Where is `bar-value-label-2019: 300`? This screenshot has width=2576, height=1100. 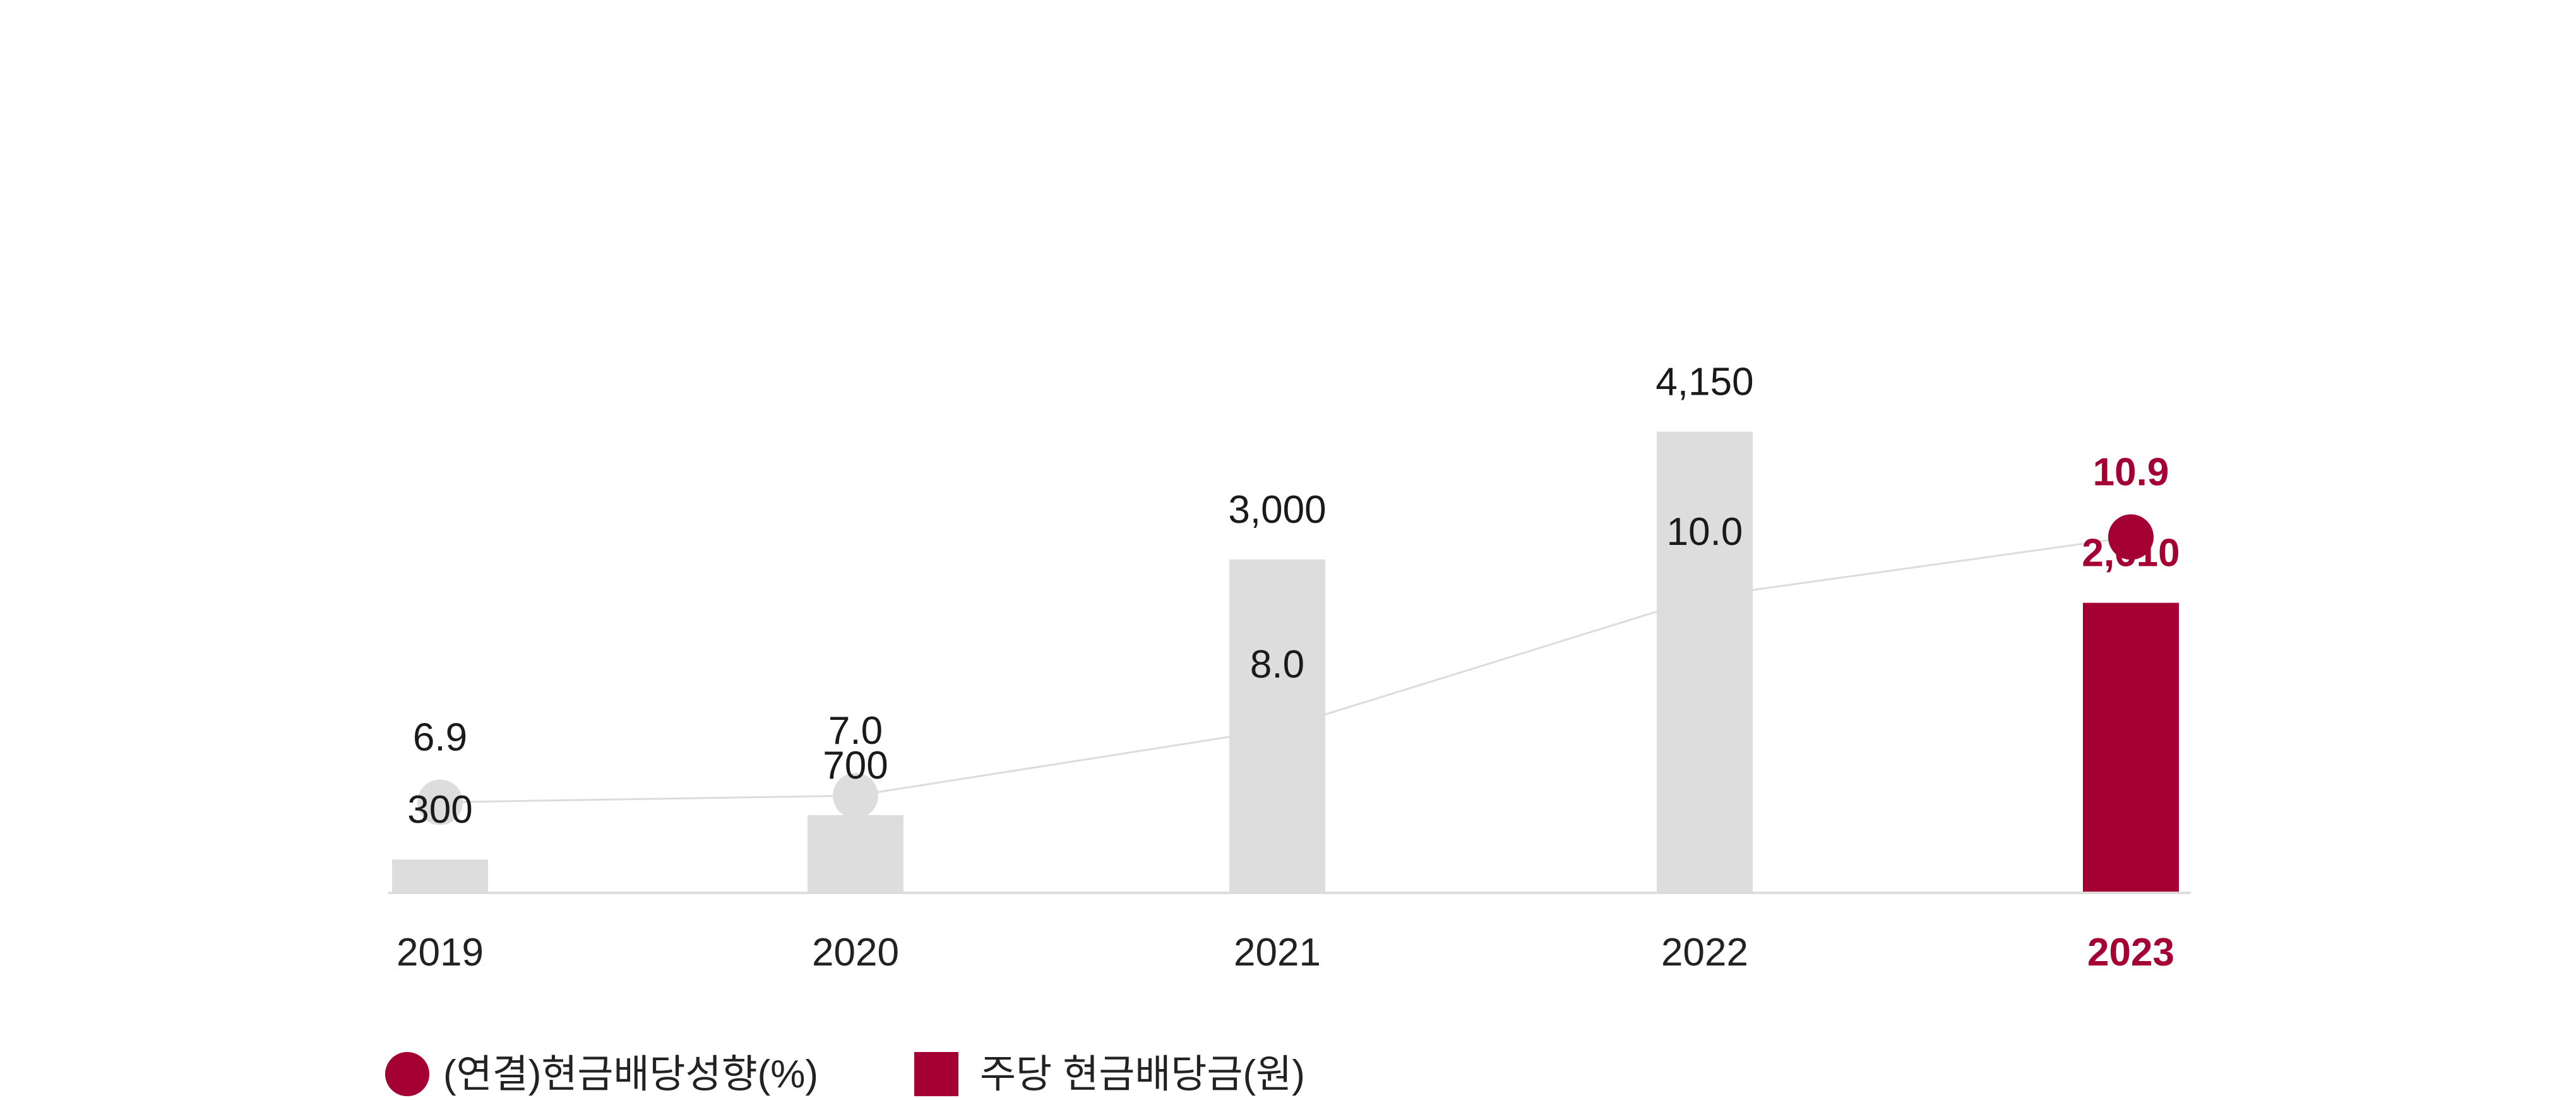
bar-value-label-2019: 300 is located at coordinates (439, 810).